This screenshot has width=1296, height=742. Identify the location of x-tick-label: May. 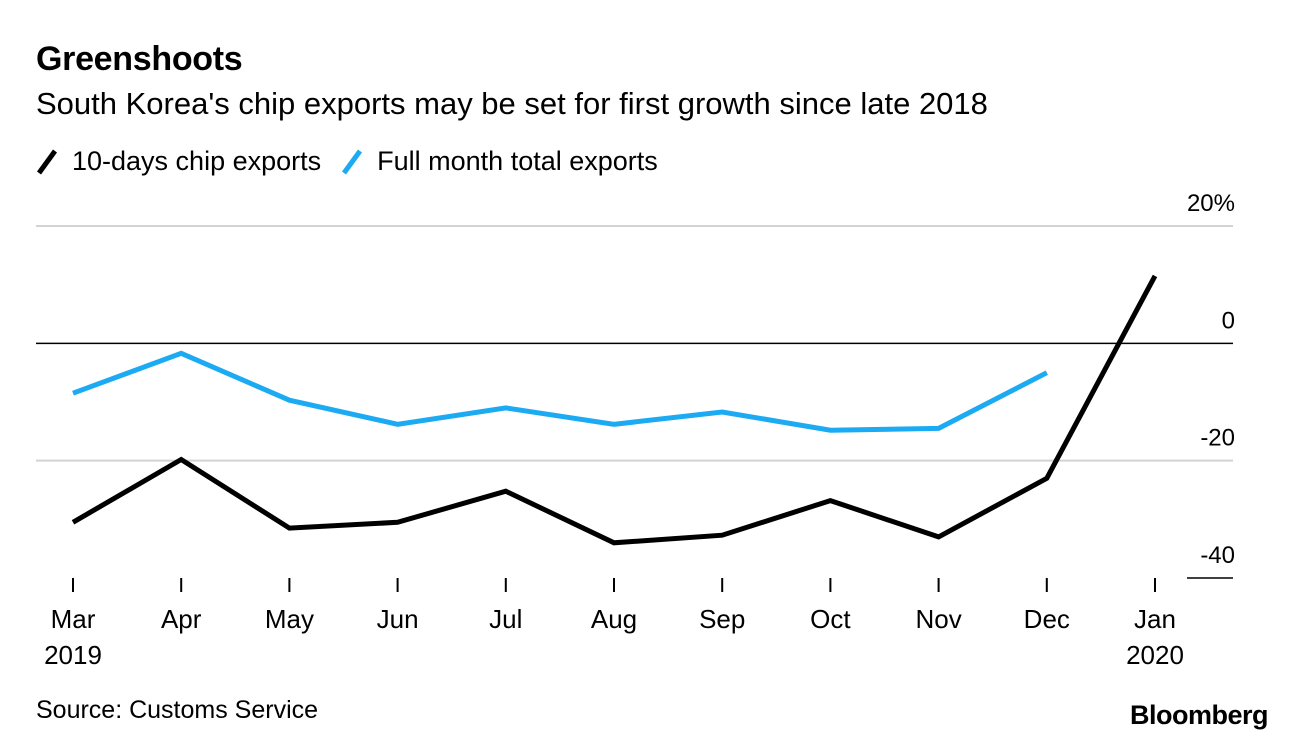
(289, 619).